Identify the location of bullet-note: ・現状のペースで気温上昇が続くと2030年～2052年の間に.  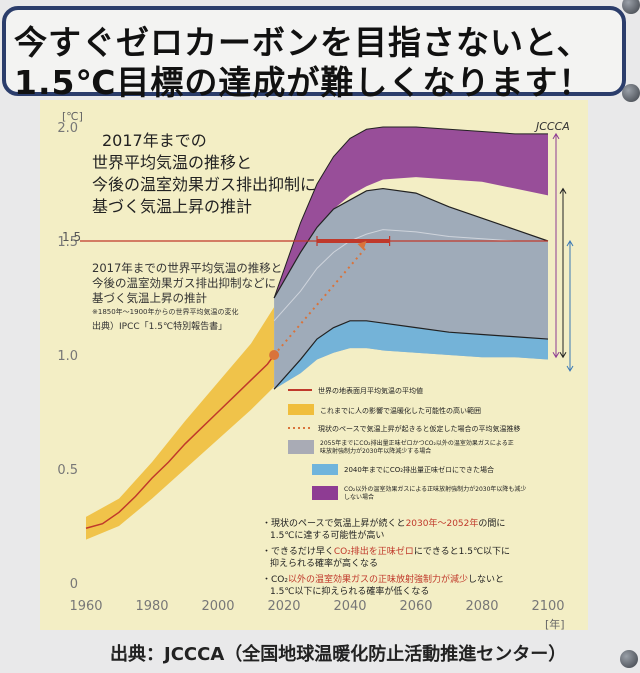
(383, 523).